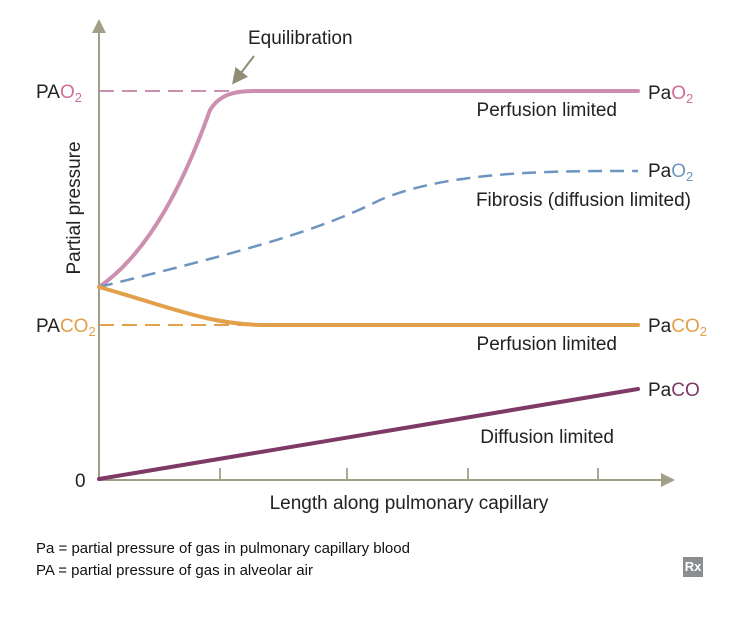  I want to click on right-label-o2-perfusion: PaO2, so click(670, 94).